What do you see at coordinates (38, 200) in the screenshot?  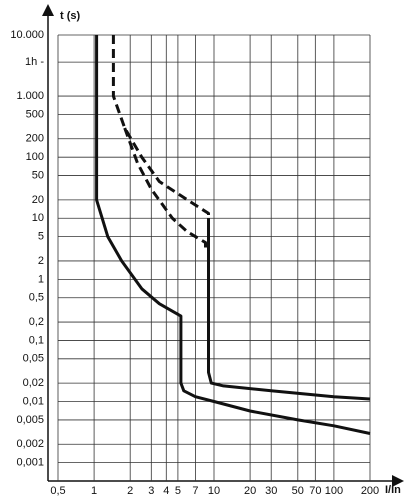 I see `y-tick-label: 20` at bounding box center [38, 200].